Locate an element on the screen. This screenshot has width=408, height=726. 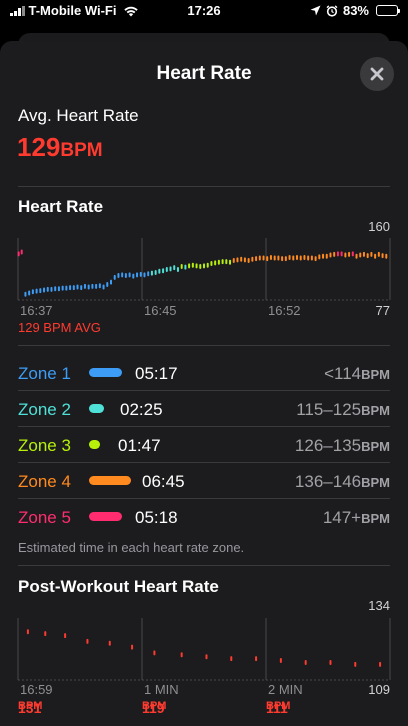
cellular-signal-icon is located at coordinates (17, 10).